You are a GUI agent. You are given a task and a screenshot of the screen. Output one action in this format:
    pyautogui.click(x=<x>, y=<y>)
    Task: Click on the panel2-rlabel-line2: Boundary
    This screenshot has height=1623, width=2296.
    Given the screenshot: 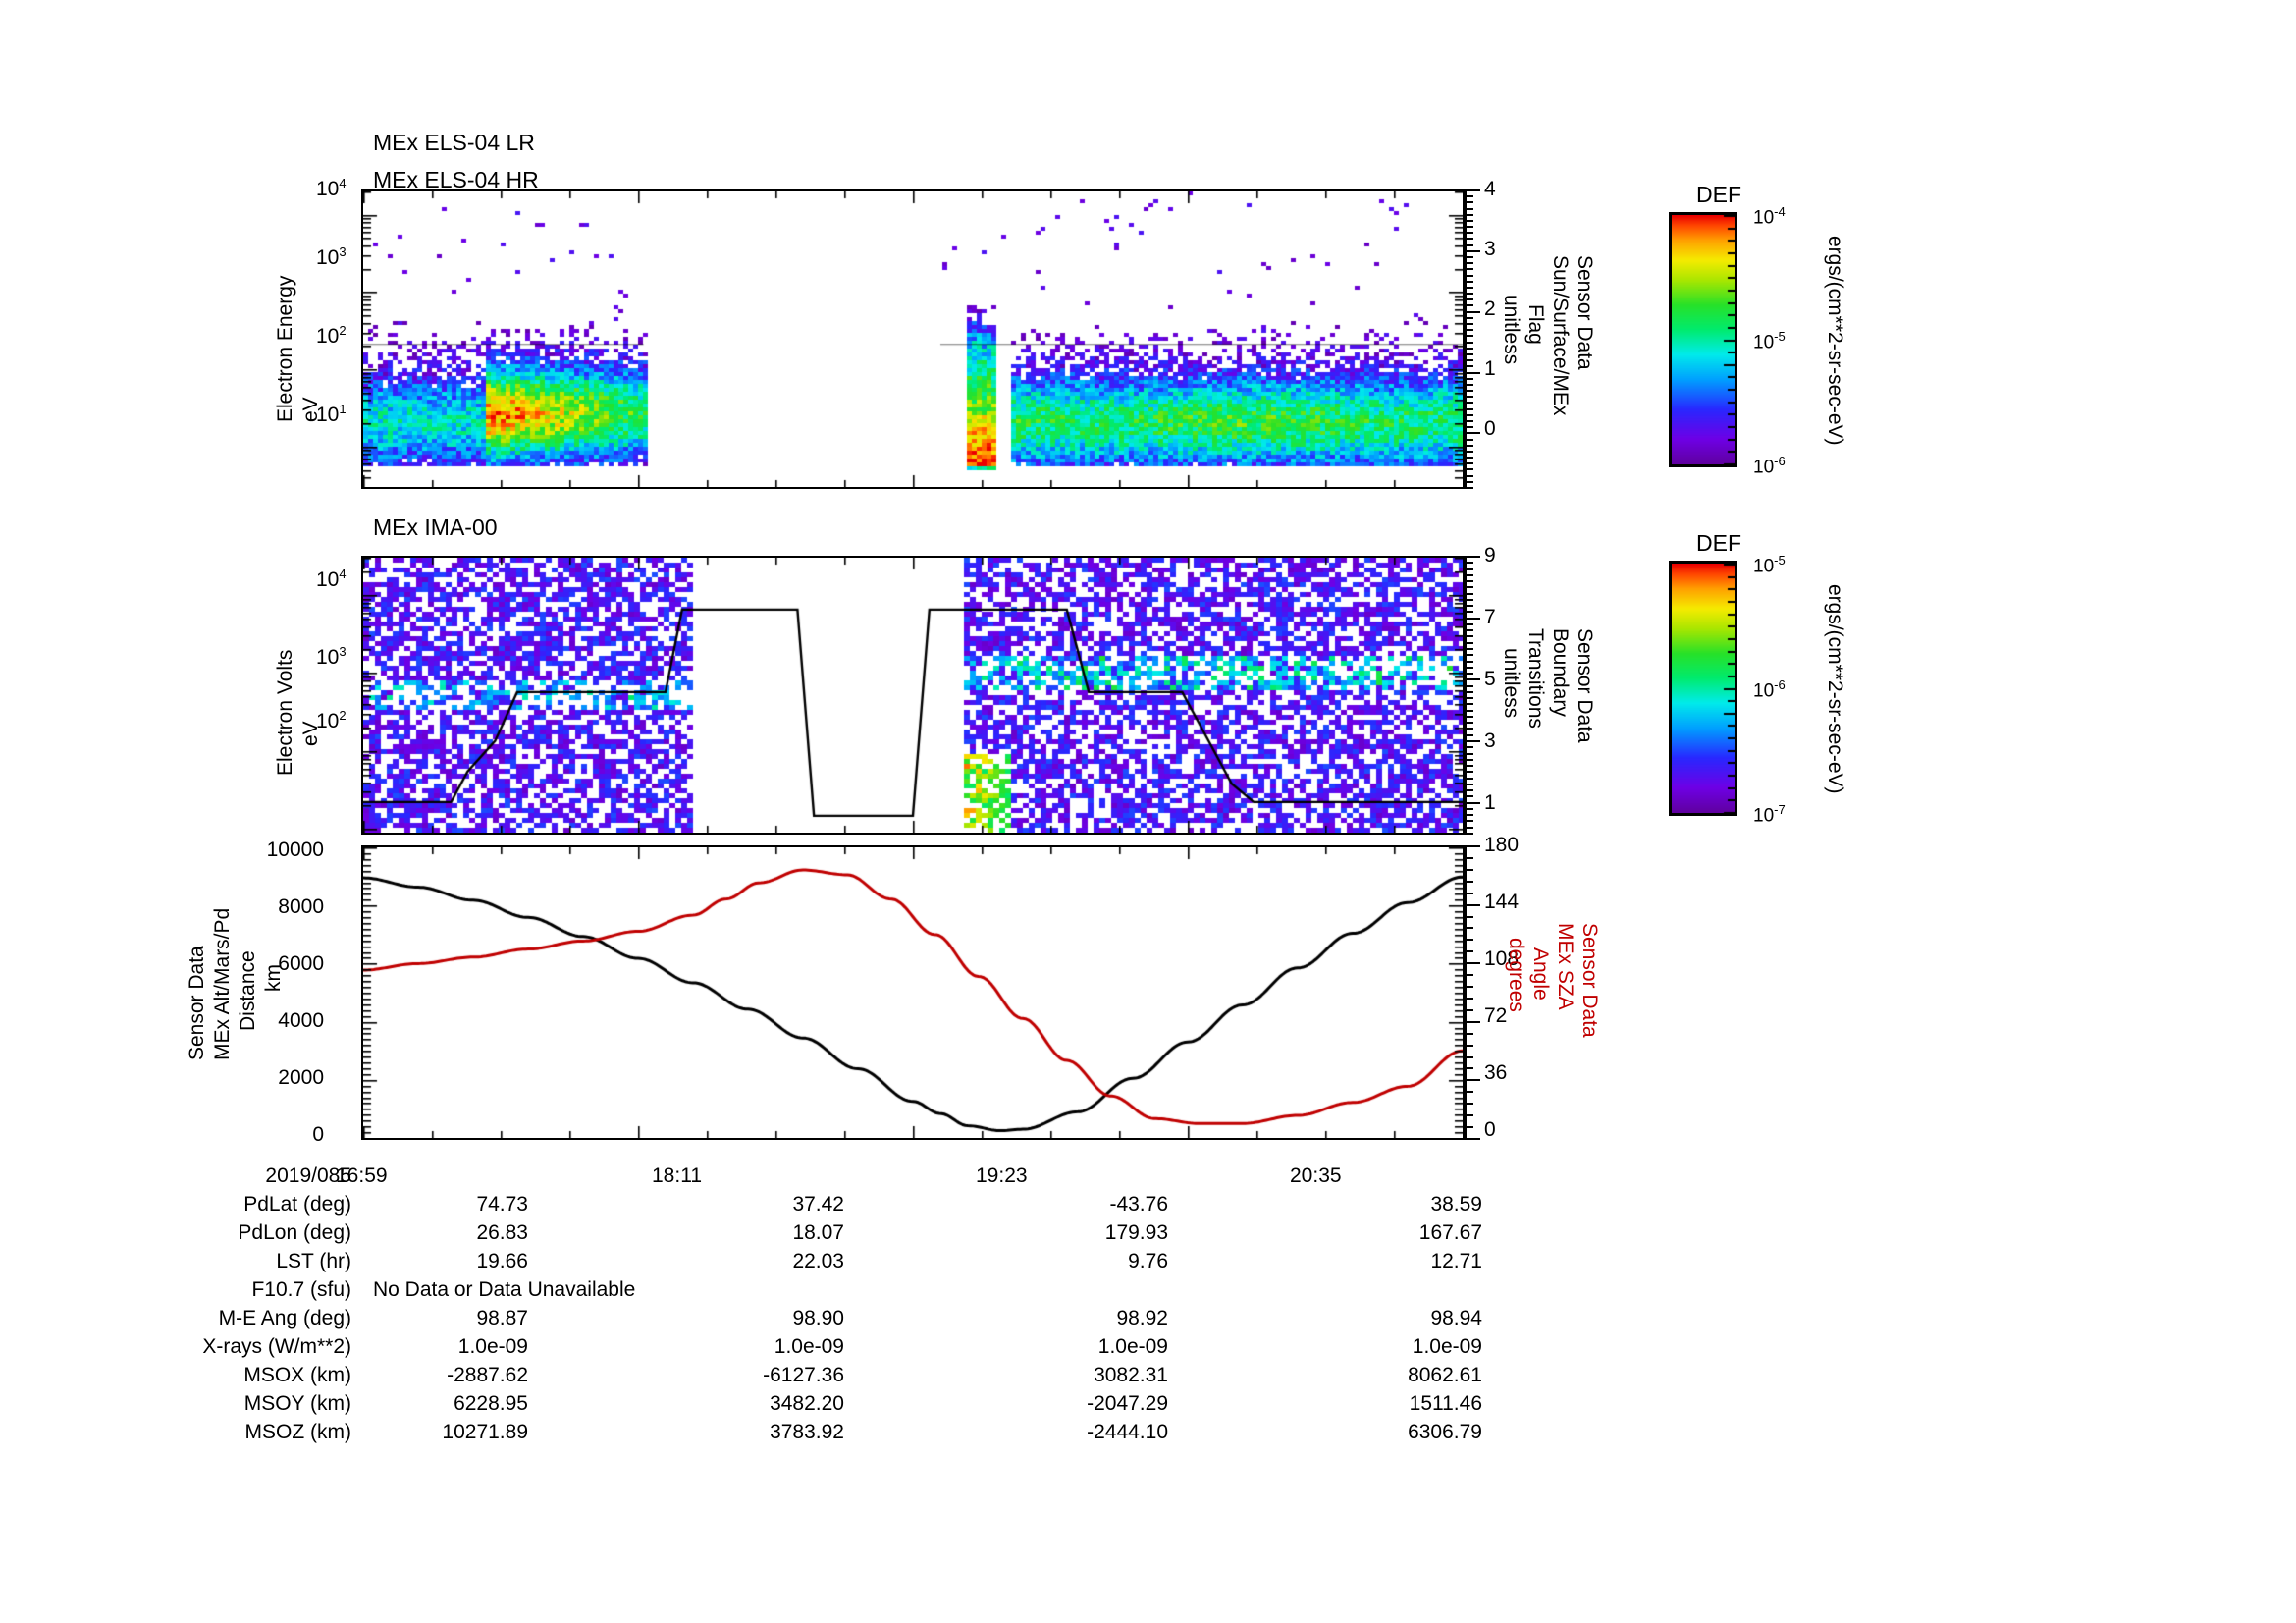 What is the action you would take?
    pyautogui.click(x=1561, y=672)
    